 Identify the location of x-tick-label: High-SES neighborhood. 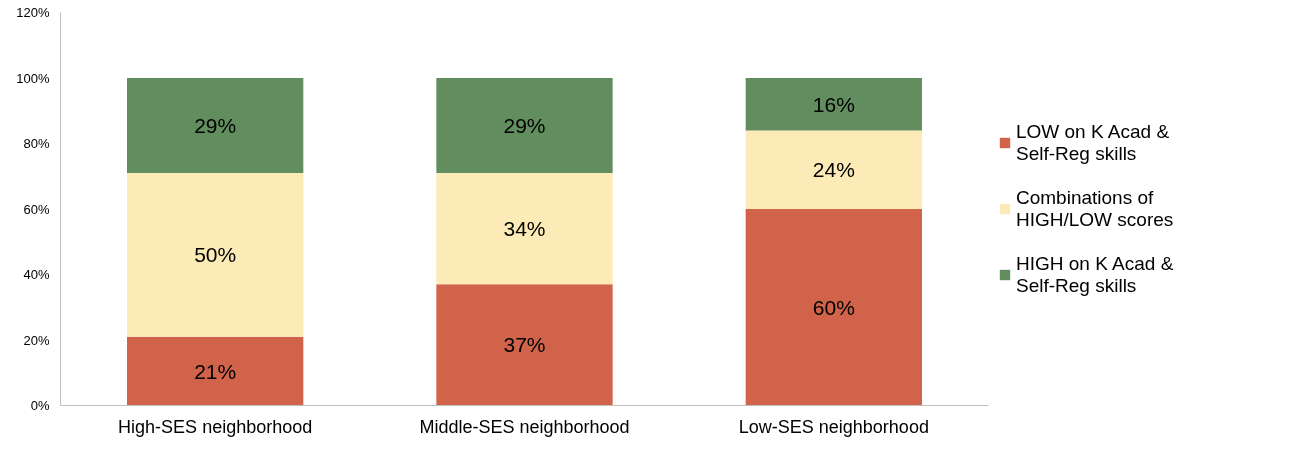
(215, 426).